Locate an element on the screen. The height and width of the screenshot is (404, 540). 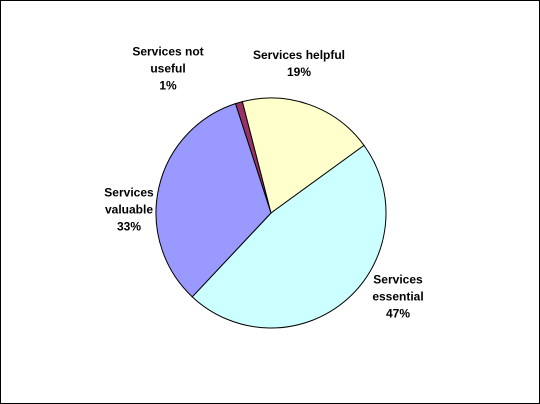
slice-percent-label: 19% is located at coordinates (299, 72).